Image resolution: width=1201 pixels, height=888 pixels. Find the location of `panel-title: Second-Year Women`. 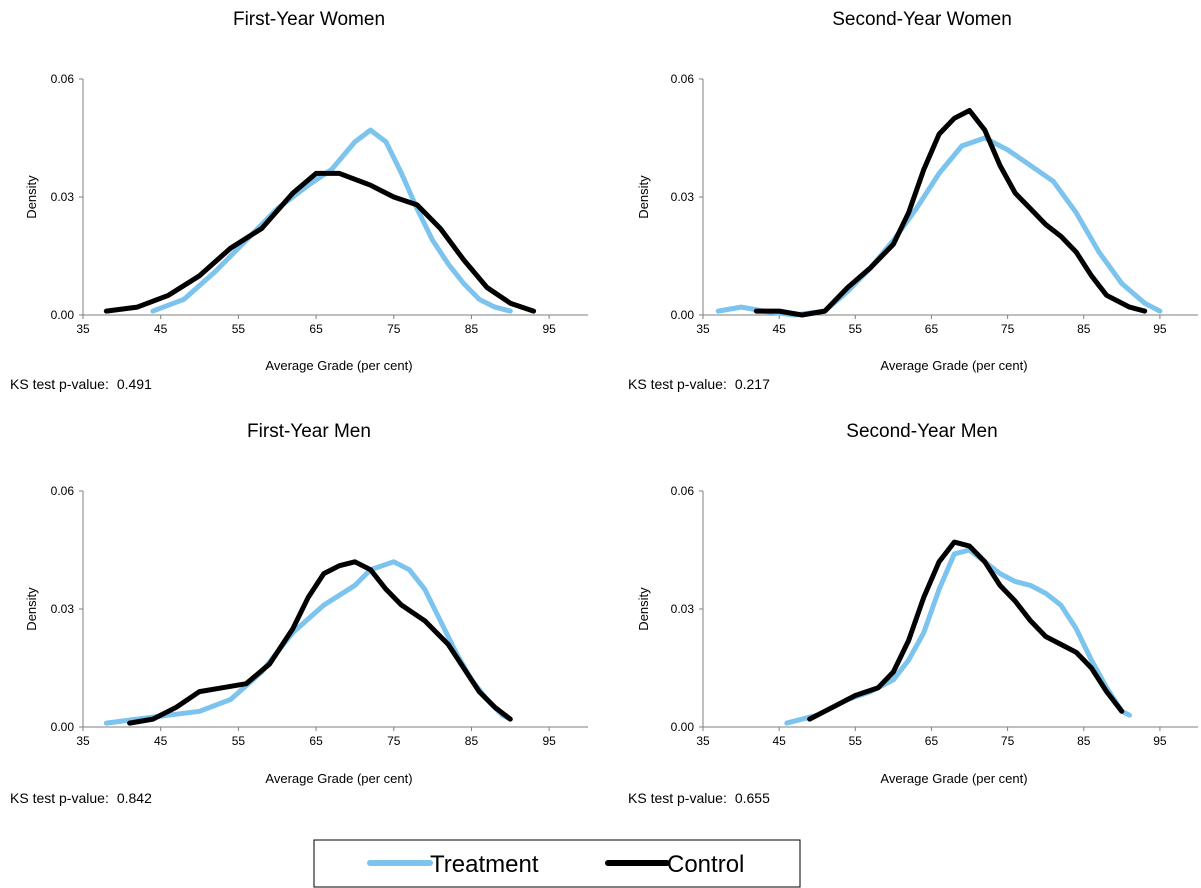

panel-title: Second-Year Women is located at coordinates (922, 19).